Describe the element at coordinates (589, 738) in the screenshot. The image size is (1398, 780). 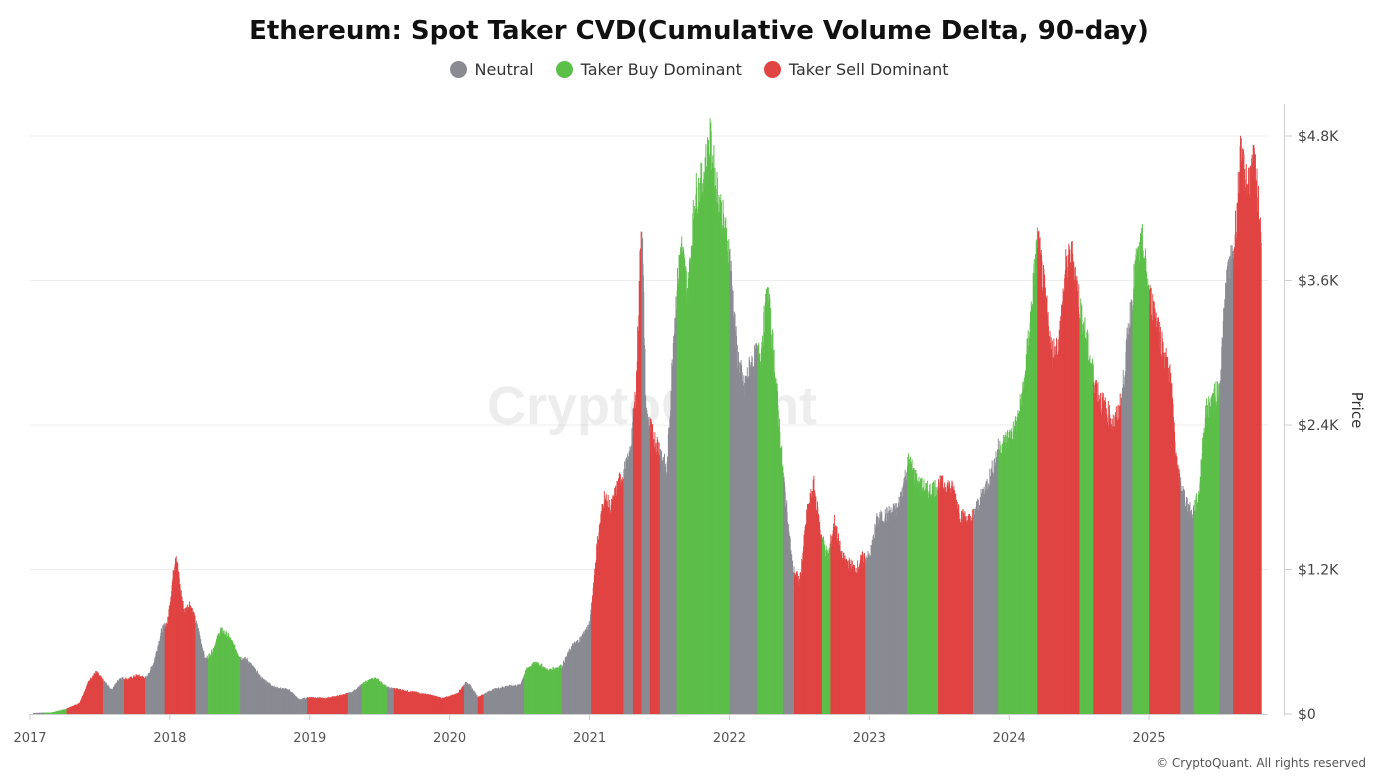
I see `x-tick-label: 2021` at that location.